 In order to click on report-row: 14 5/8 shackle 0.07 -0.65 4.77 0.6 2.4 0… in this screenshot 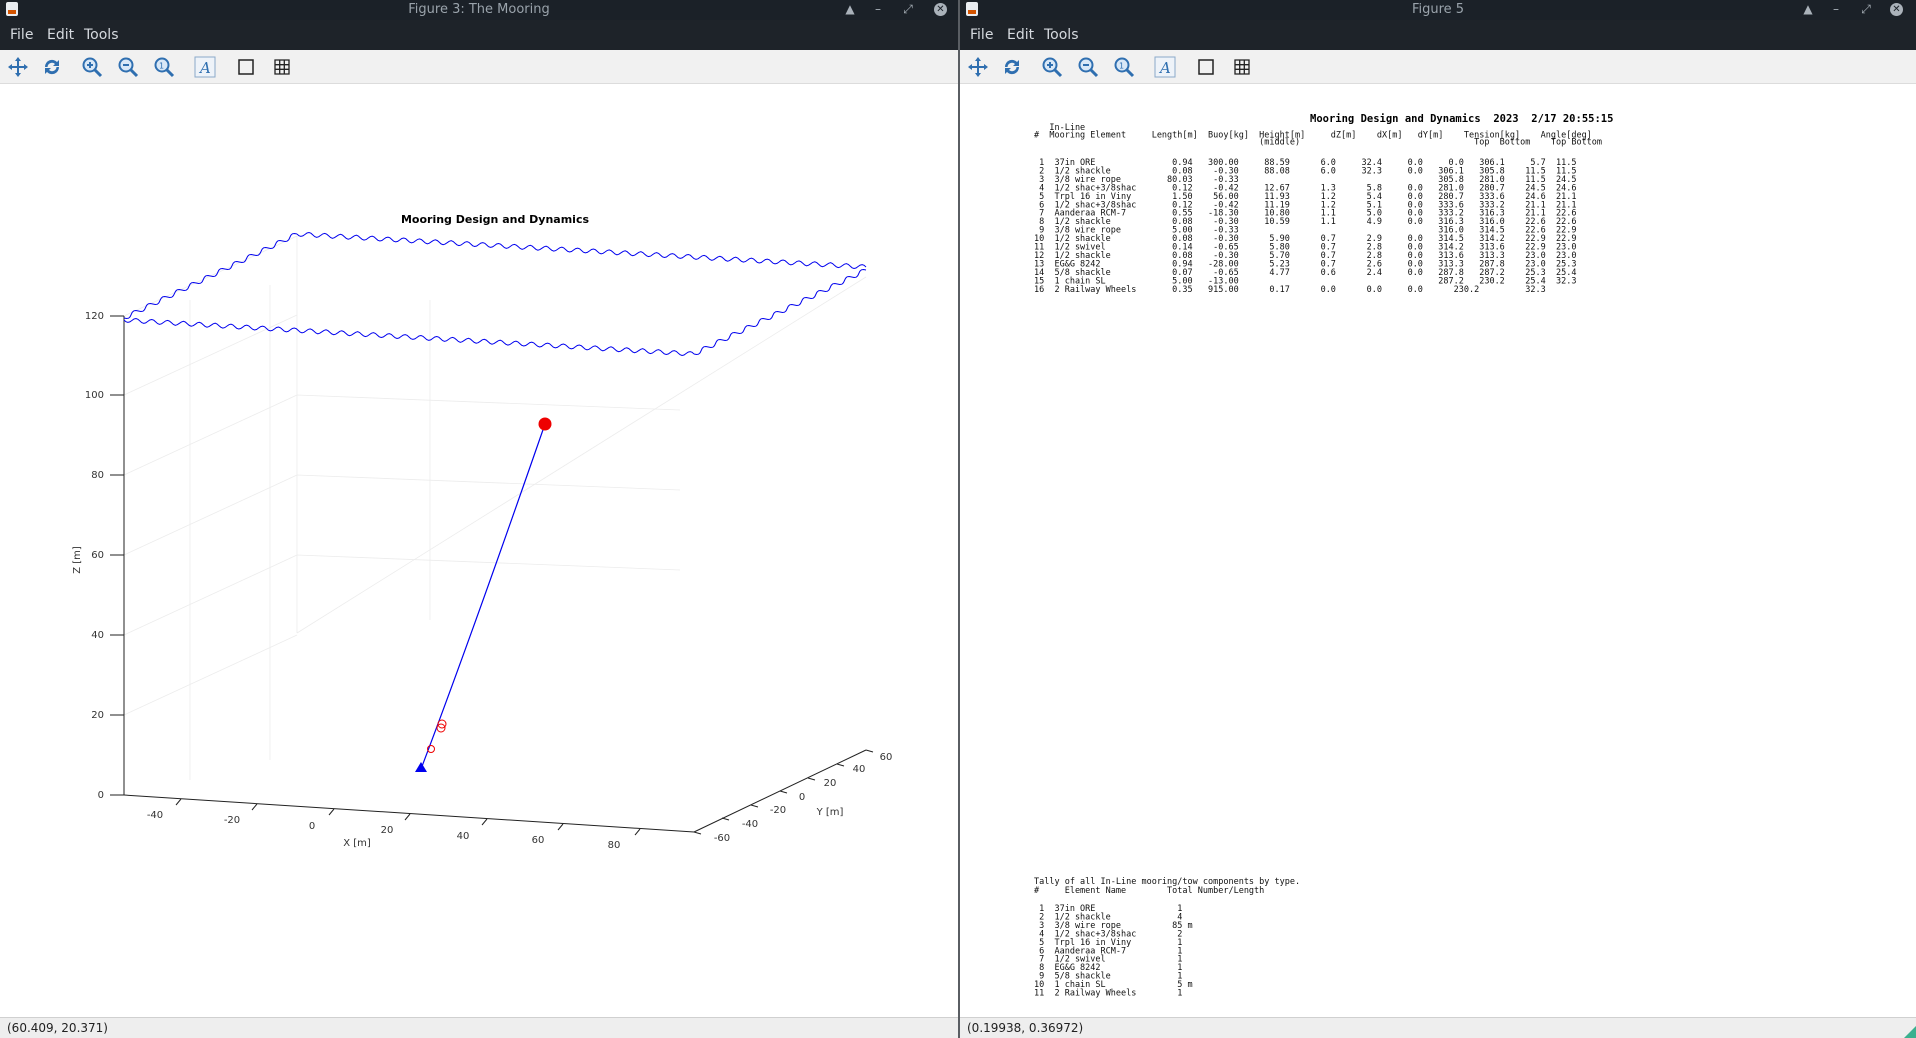, I will do `click(1305, 273)`.